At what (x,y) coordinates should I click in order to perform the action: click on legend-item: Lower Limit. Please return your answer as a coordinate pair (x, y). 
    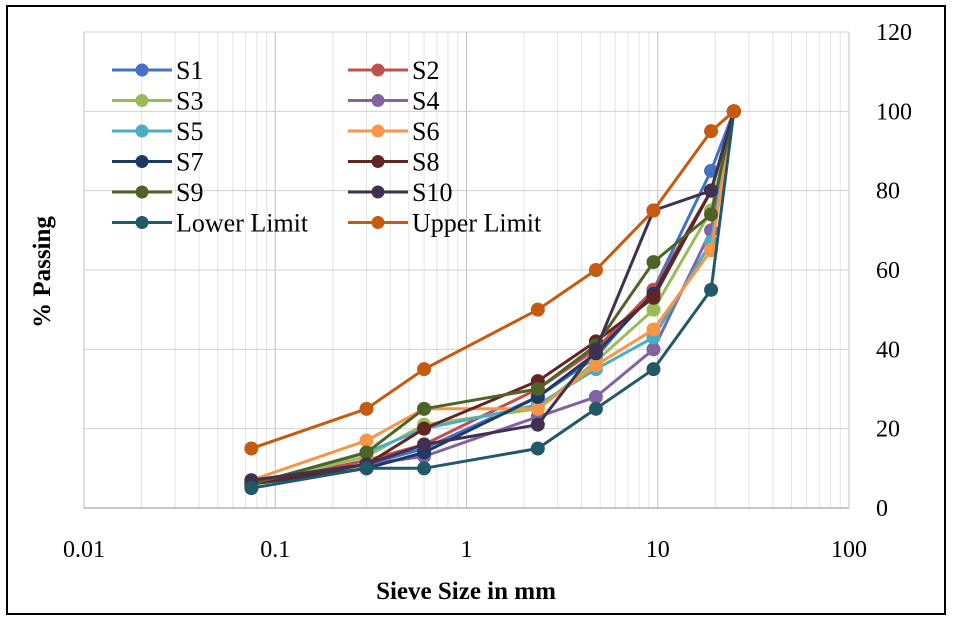
    Looking at the image, I should click on (210, 223).